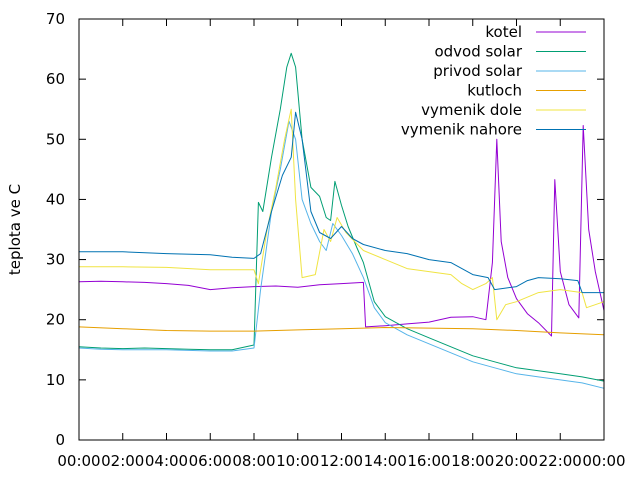 Image resolution: width=640 pixels, height=480 pixels. Describe the element at coordinates (15, 229) in the screenshot. I see `y-axis-label: teplota ve C` at that location.